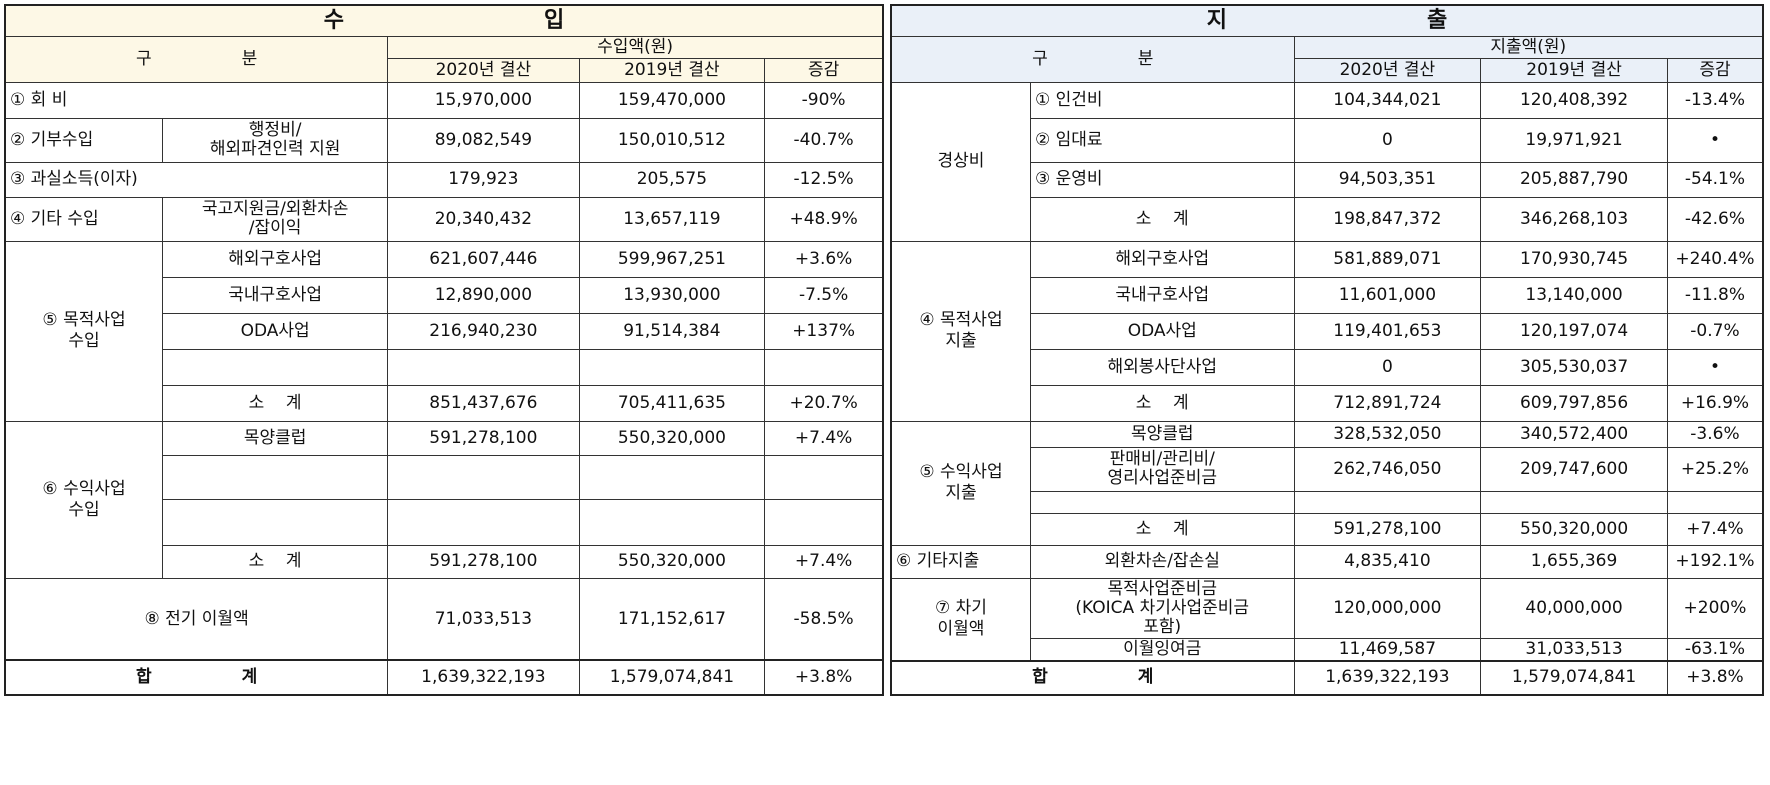 The height and width of the screenshot is (785, 1770). Describe the element at coordinates (672, 295) in the screenshot. I see `income-2019: 13,930,000` at that location.